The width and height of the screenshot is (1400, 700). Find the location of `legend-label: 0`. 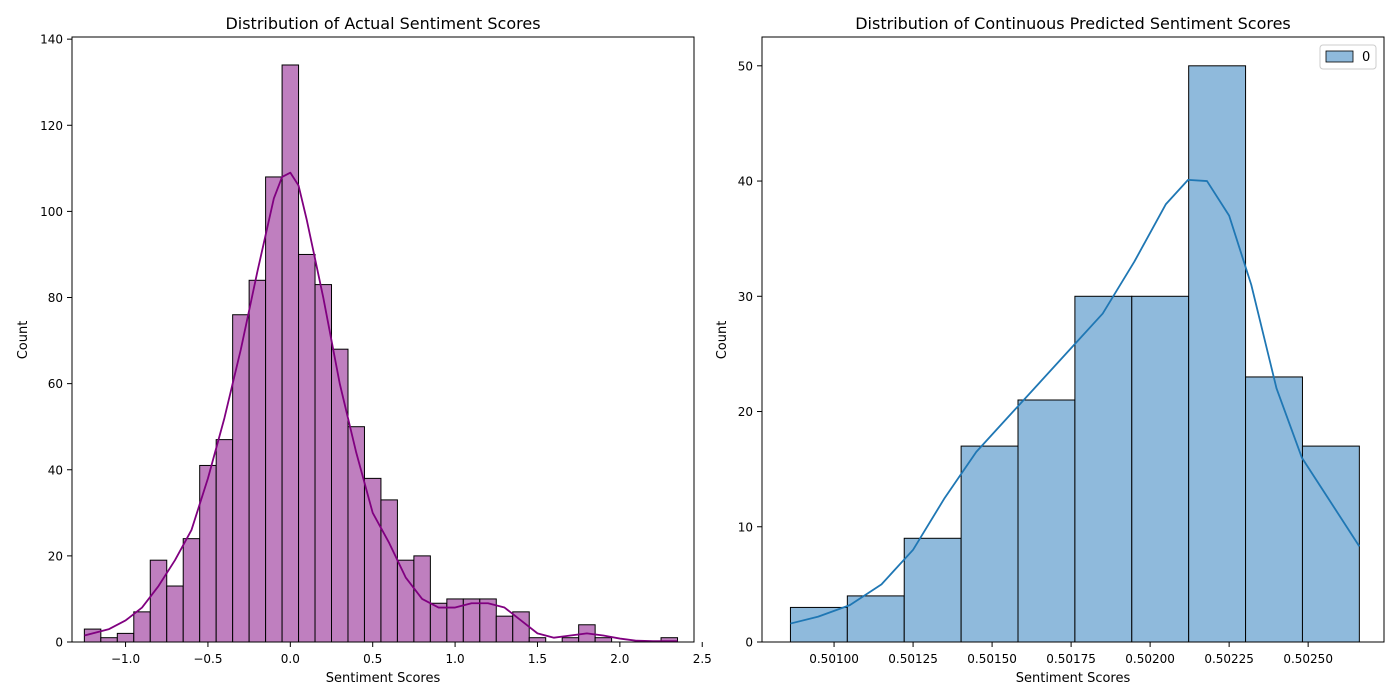

legend-label: 0 is located at coordinates (1366, 57).